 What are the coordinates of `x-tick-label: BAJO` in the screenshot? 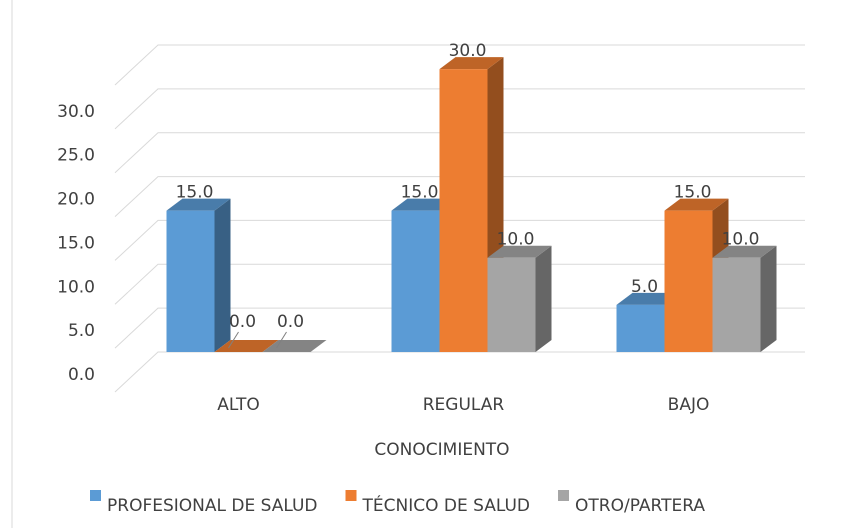 It's located at (689, 405).